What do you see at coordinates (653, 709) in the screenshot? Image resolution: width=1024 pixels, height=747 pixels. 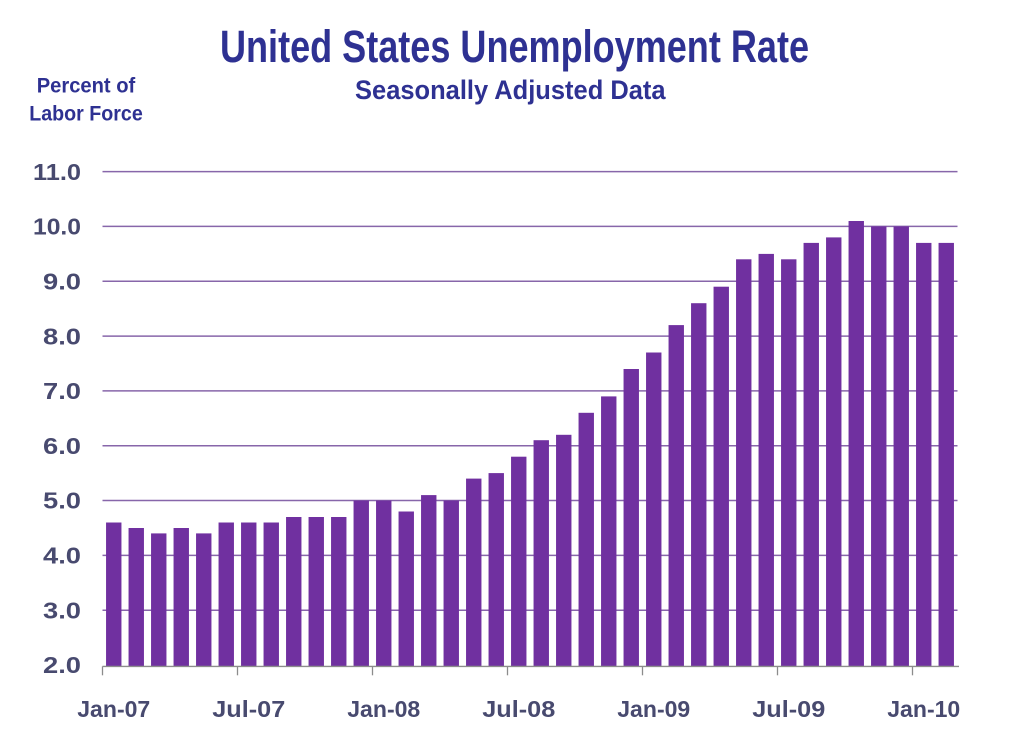 I see `svg-text: Jan-09` at bounding box center [653, 709].